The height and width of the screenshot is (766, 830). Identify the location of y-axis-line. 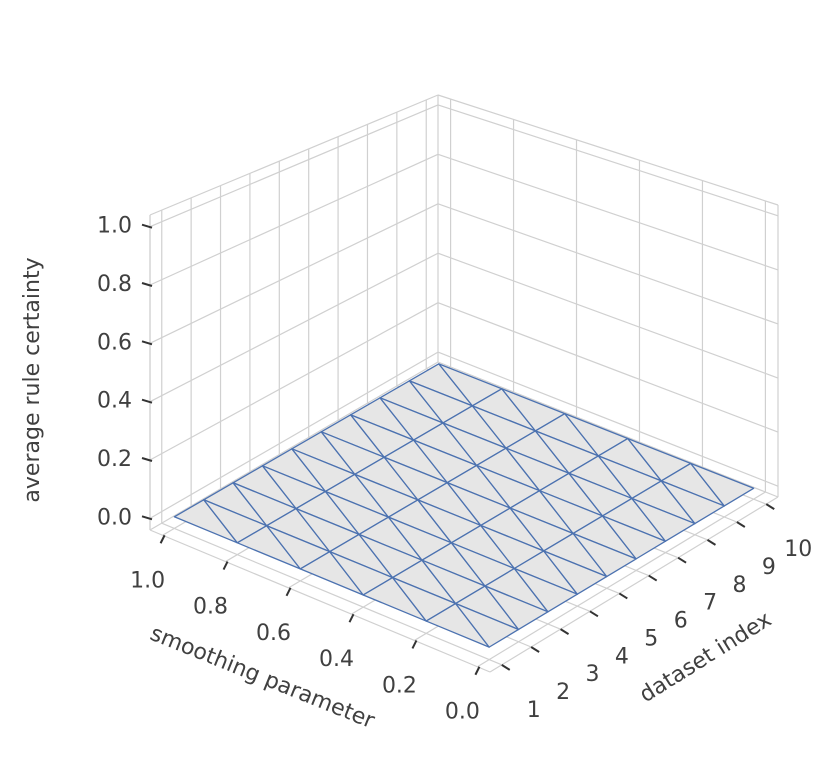
(634, 584).